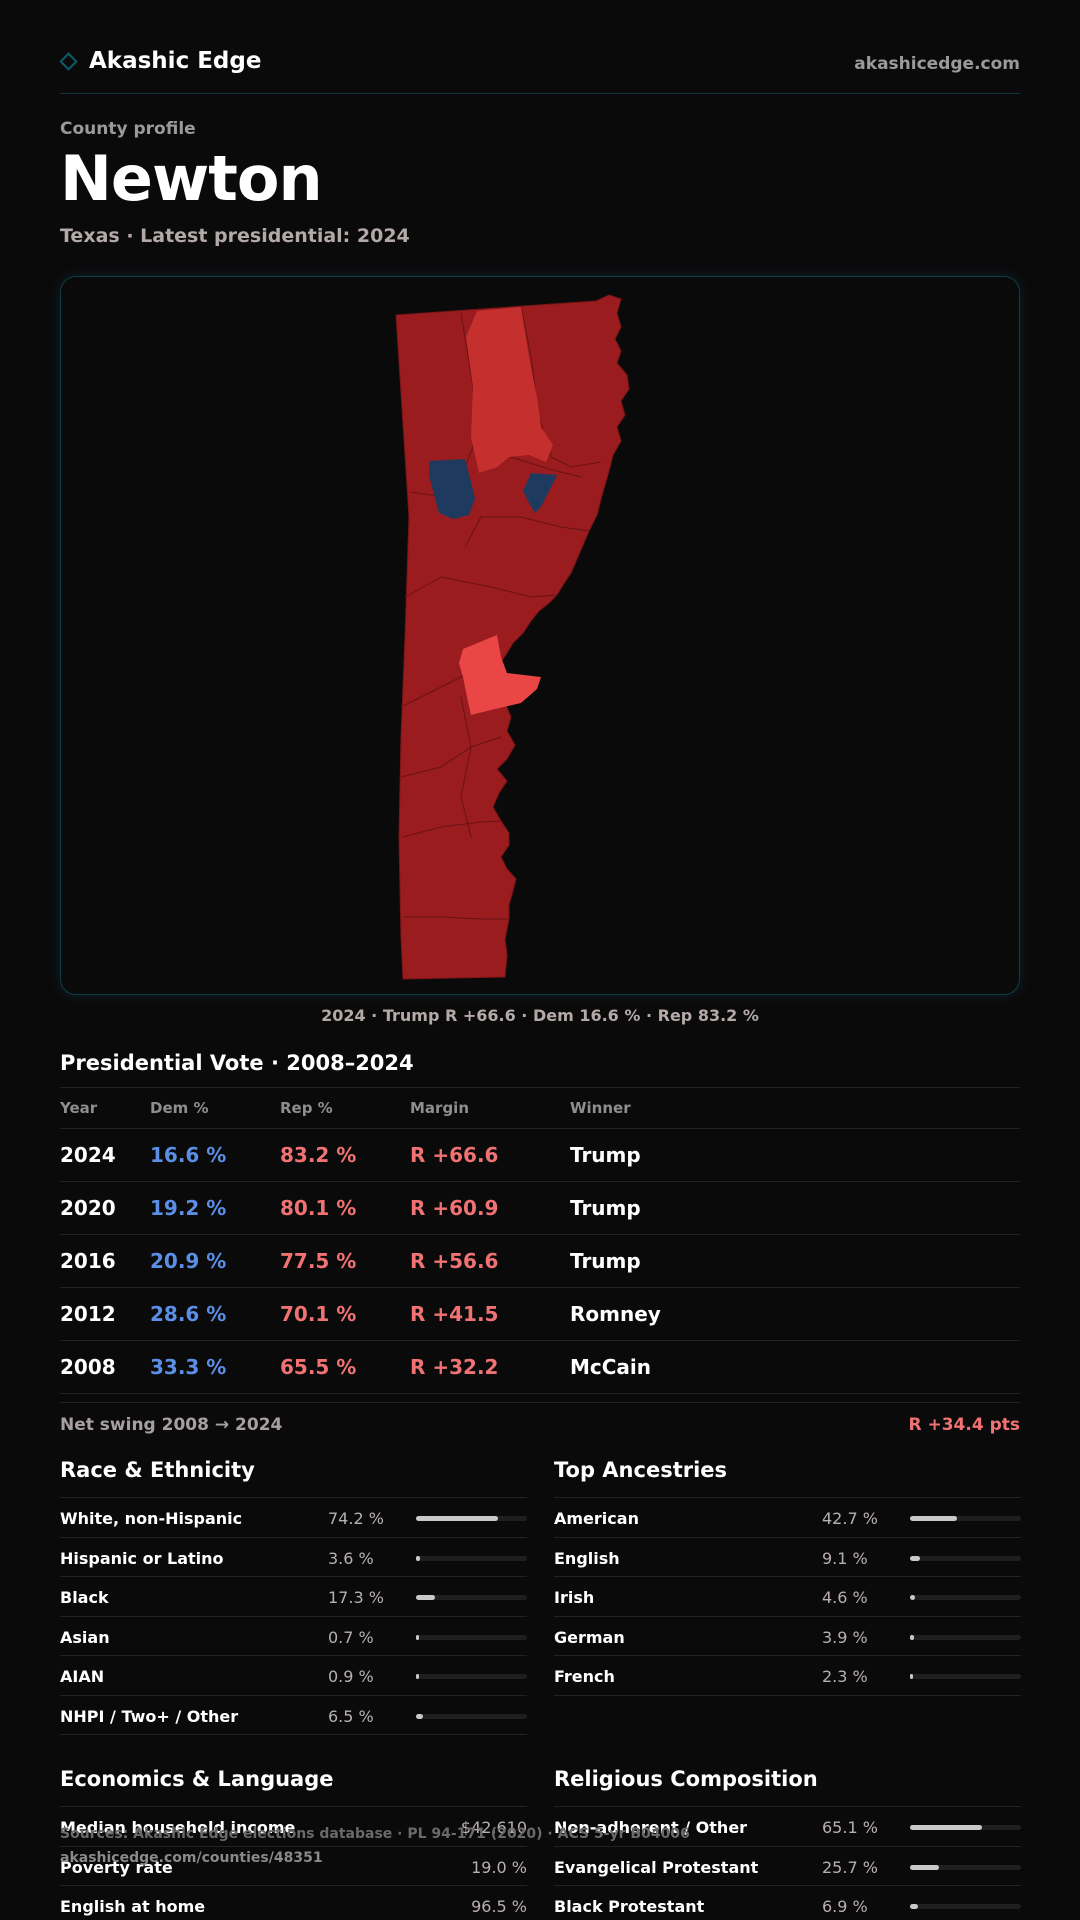 Image resolution: width=1080 pixels, height=1920 pixels. I want to click on year-cell: 2016, so click(88, 1261).